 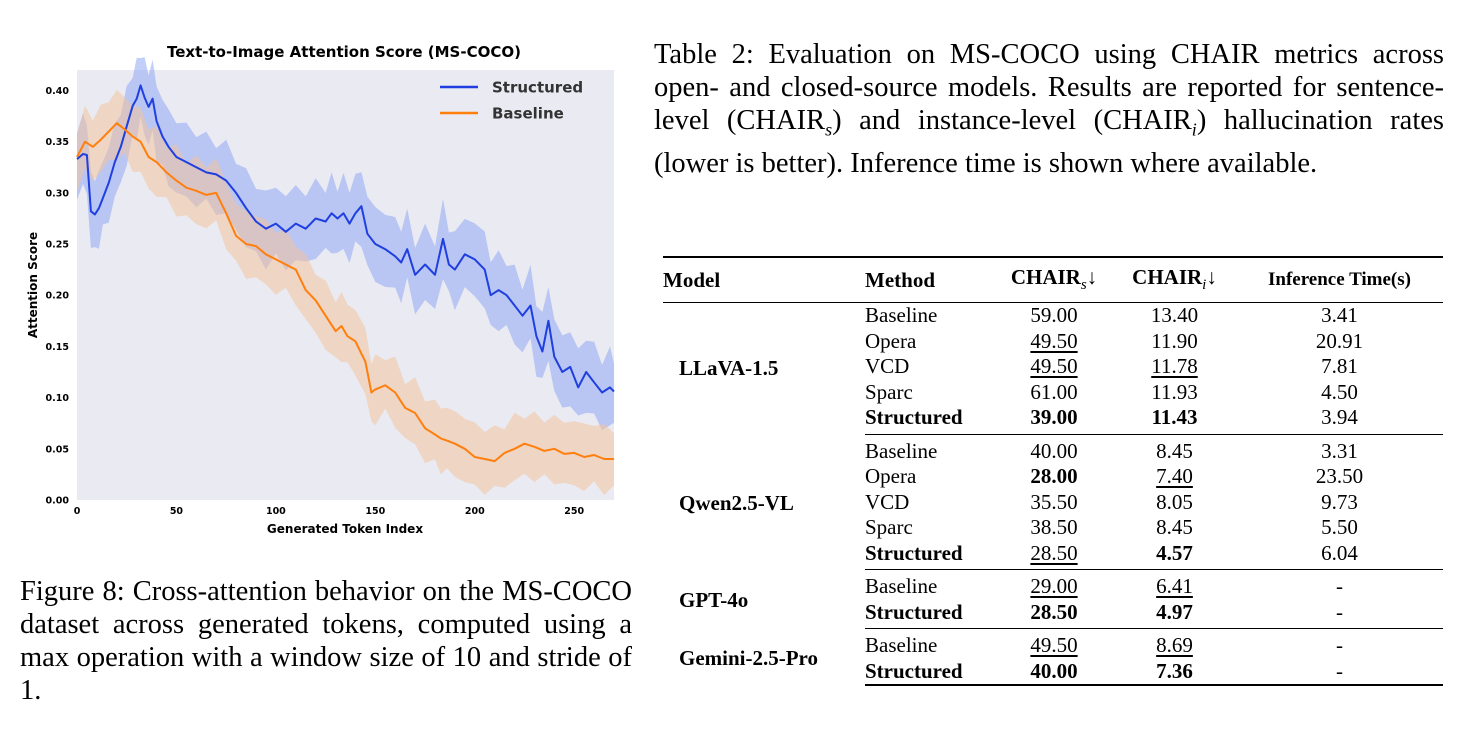 What do you see at coordinates (749, 658) in the screenshot?
I see `model-name-cell: Gemini-2.5-Pro` at bounding box center [749, 658].